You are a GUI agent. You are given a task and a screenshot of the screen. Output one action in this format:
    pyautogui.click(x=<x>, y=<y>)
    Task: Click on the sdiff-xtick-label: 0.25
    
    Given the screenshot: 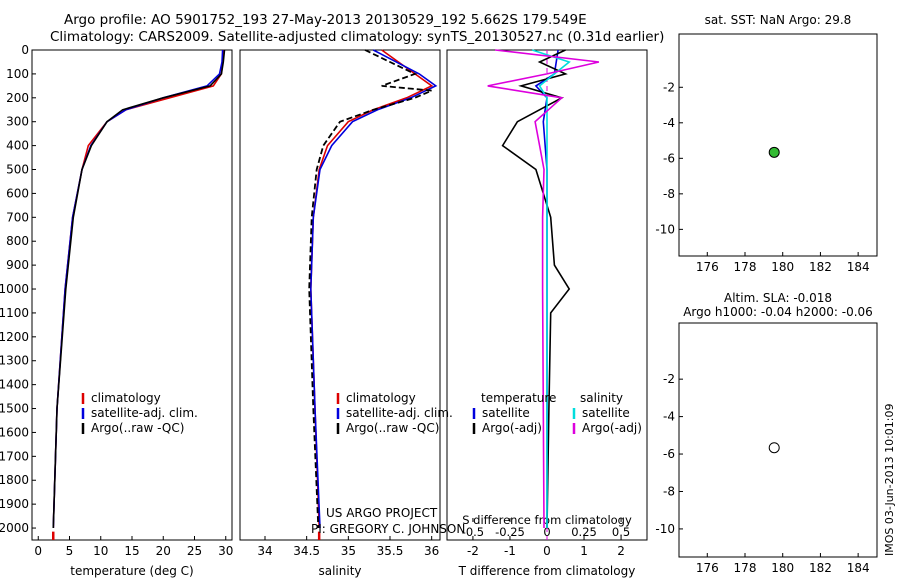 What is the action you would take?
    pyautogui.click(x=584, y=532)
    